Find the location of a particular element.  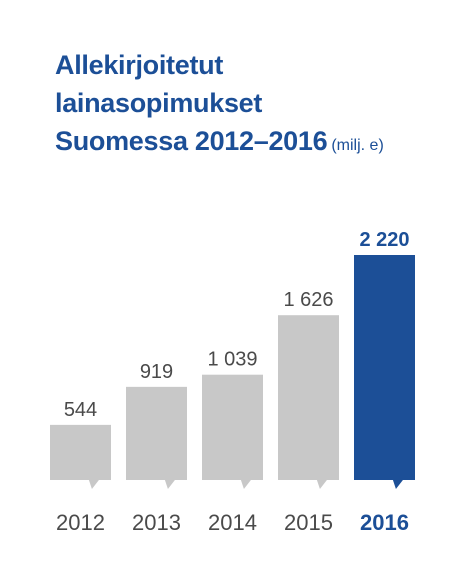

bar-group-2014: 1 039 2014 is located at coordinates (232, 442).